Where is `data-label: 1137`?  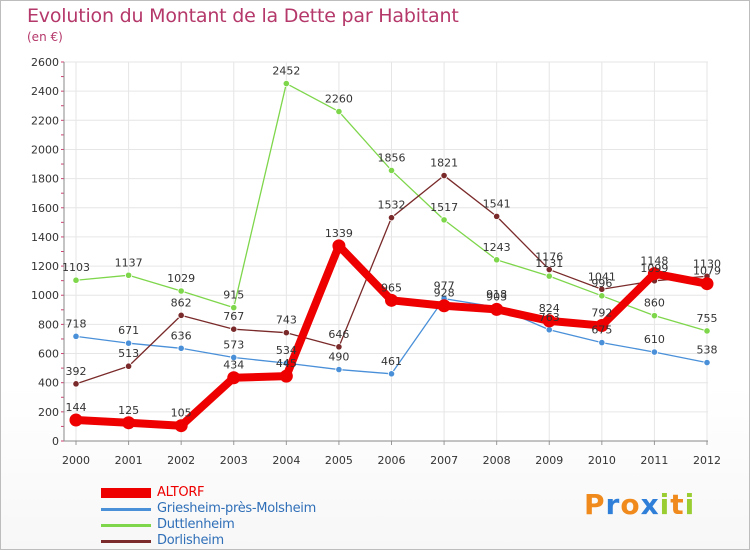
data-label: 1137 is located at coordinates (129, 262).